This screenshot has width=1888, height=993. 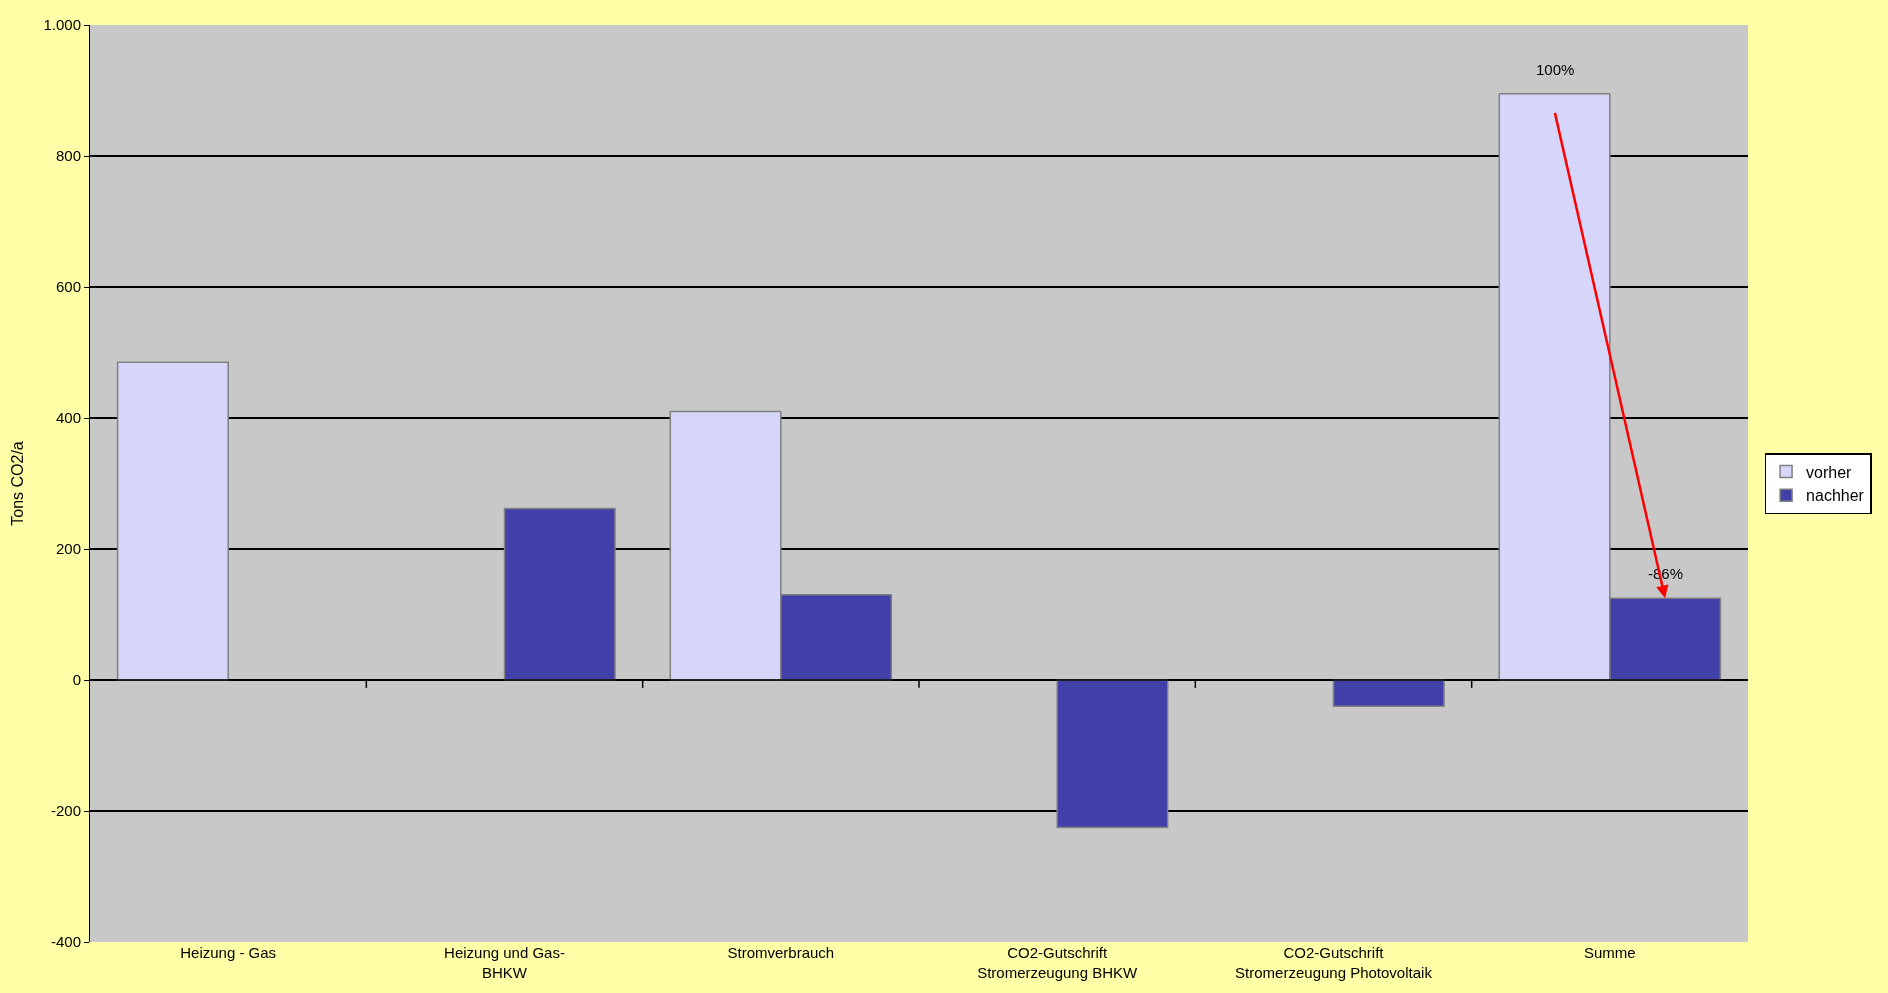 What do you see at coordinates (65, 811) in the screenshot?
I see `y-tick-label: -200` at bounding box center [65, 811].